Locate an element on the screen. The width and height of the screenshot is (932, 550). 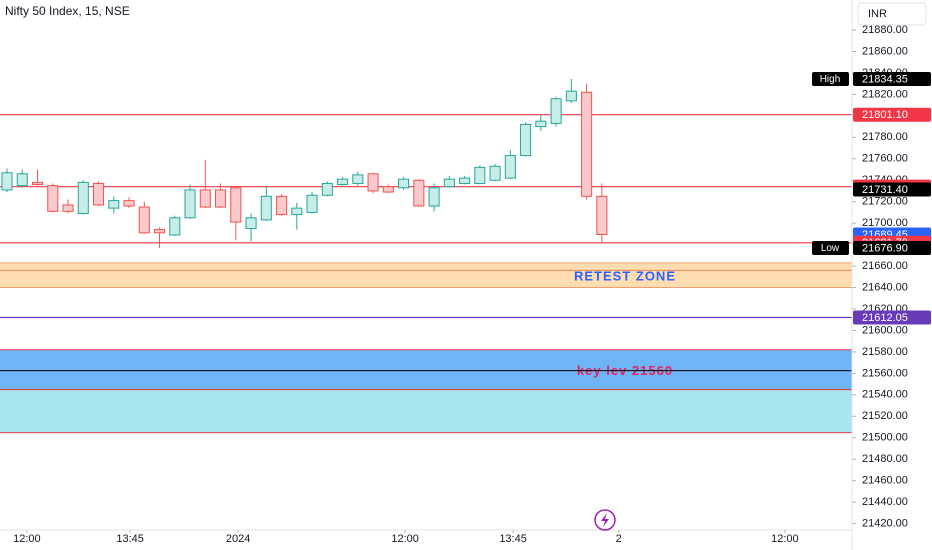
price-label: 21676.90 is located at coordinates (885, 248).